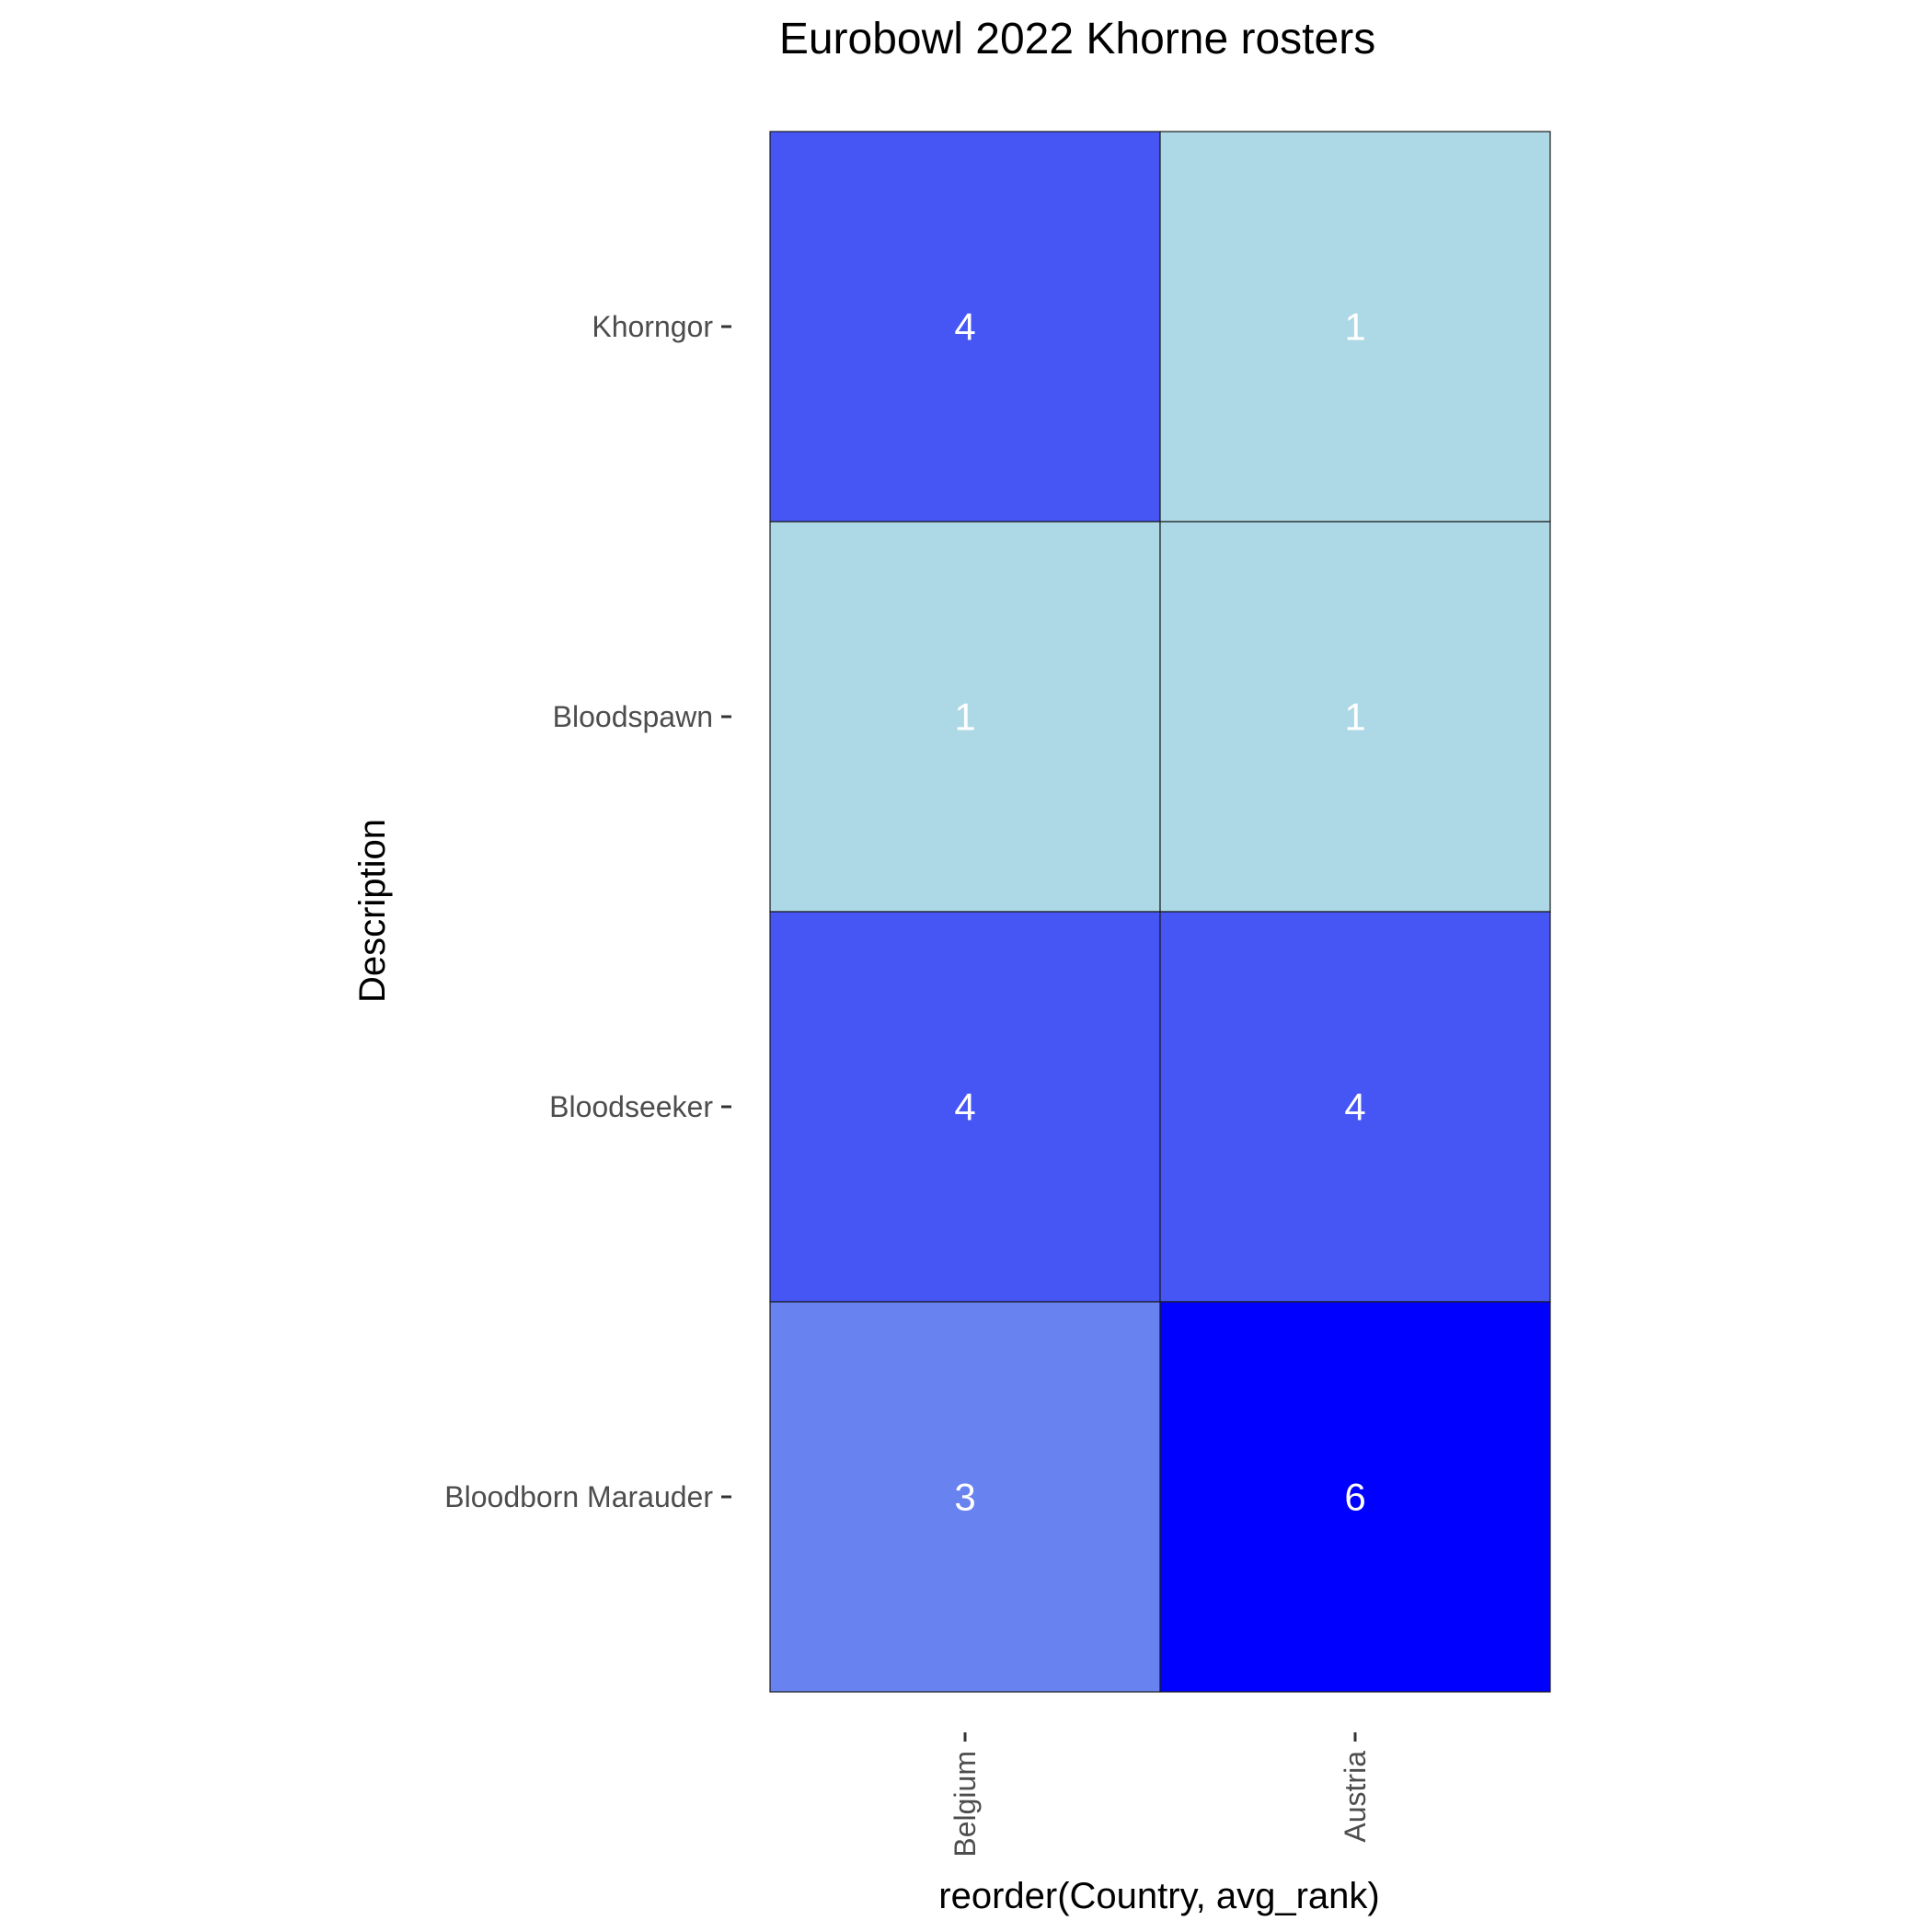  I want to click on heatmap-cell-bloodseeker-austria, so click(1355, 1107).